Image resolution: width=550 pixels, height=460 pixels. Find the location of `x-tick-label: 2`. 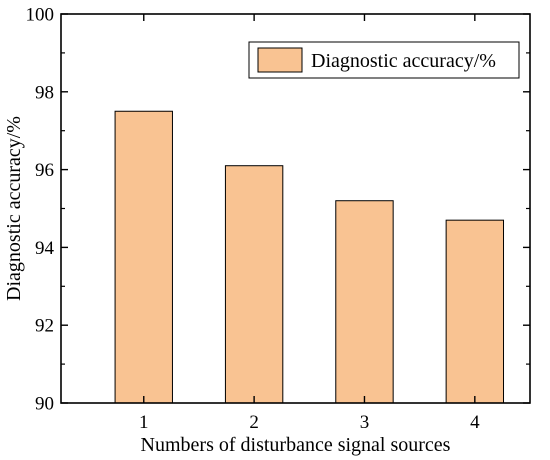

x-tick-label: 2 is located at coordinates (254, 422).